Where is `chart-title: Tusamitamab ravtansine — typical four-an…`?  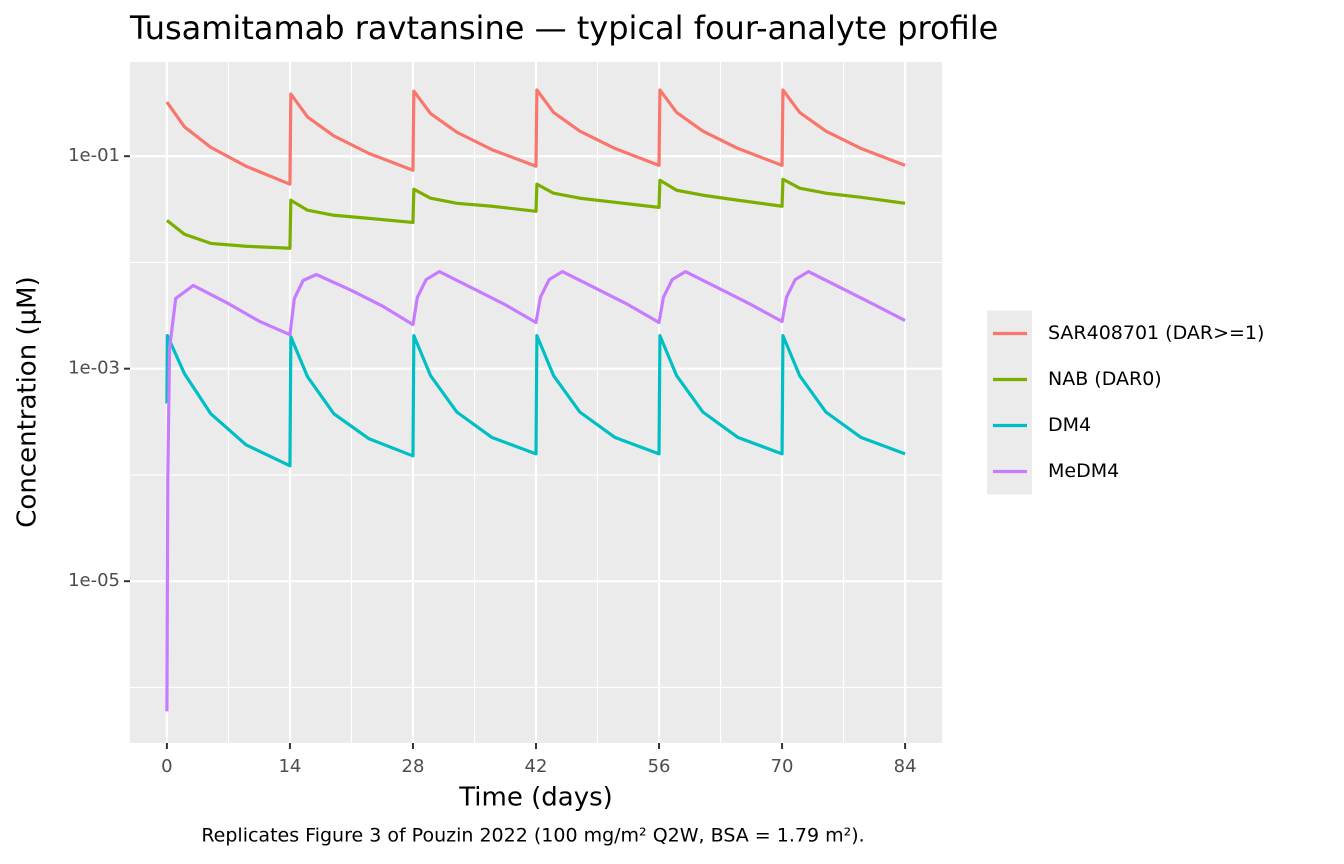
chart-title: Tusamitamab ravtansine — typical four-an… is located at coordinates (563, 28).